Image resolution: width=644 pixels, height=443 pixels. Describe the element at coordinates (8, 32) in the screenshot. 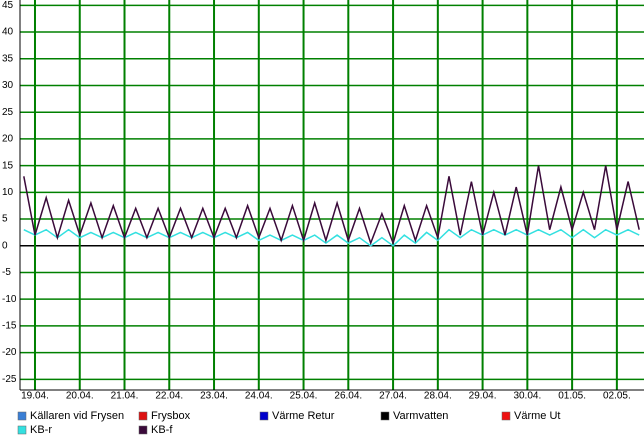

I see `y-tick-label: 40` at that location.